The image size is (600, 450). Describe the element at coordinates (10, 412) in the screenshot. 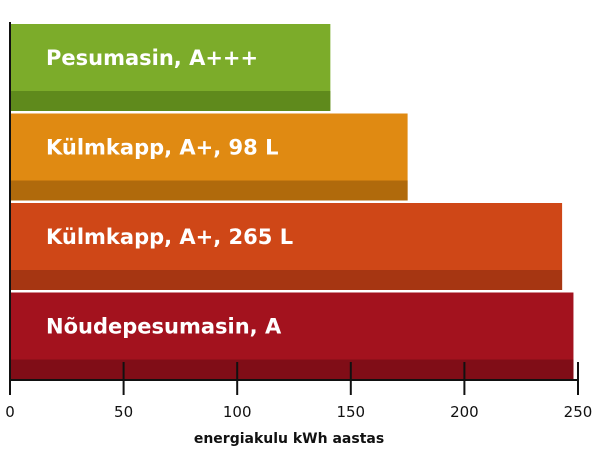

I see `x-tick-label: 0` at that location.